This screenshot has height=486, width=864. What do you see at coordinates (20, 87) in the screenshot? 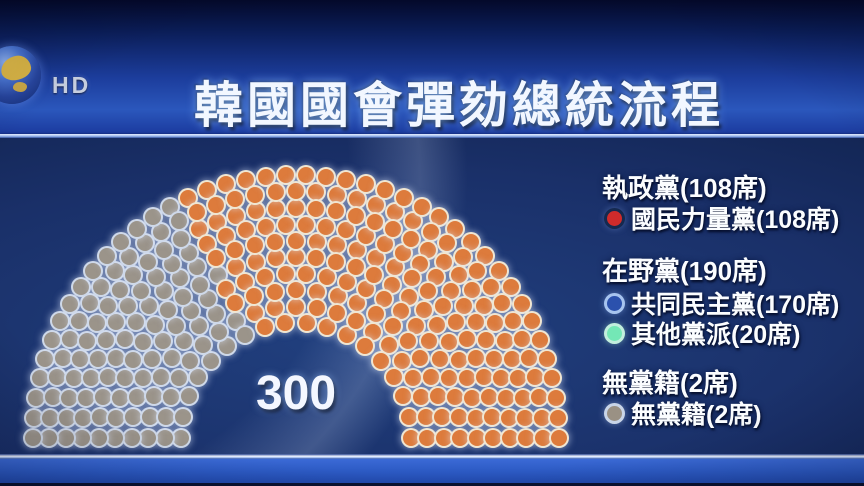
I see `globe-landmass` at bounding box center [20, 87].